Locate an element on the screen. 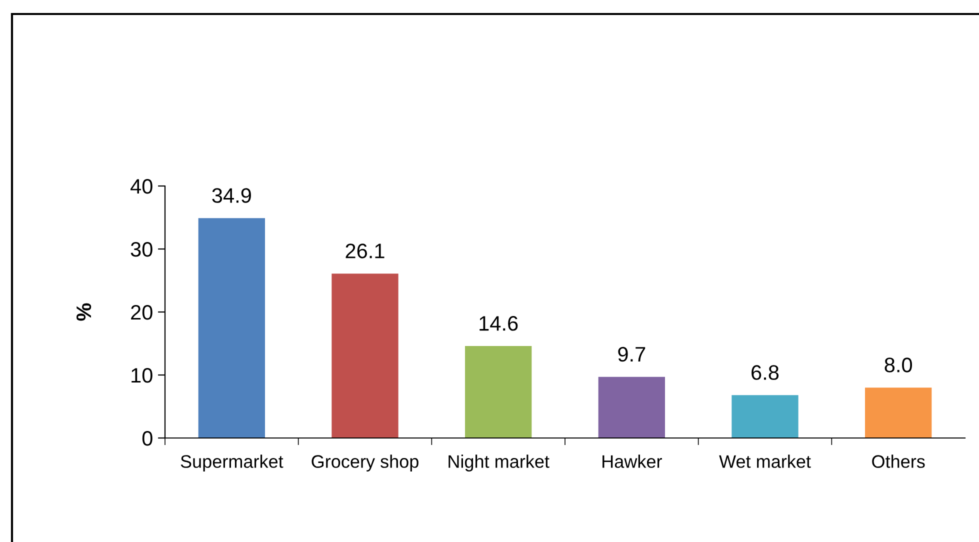 The image size is (979, 542). y-tick-label: 20 is located at coordinates (141, 312).